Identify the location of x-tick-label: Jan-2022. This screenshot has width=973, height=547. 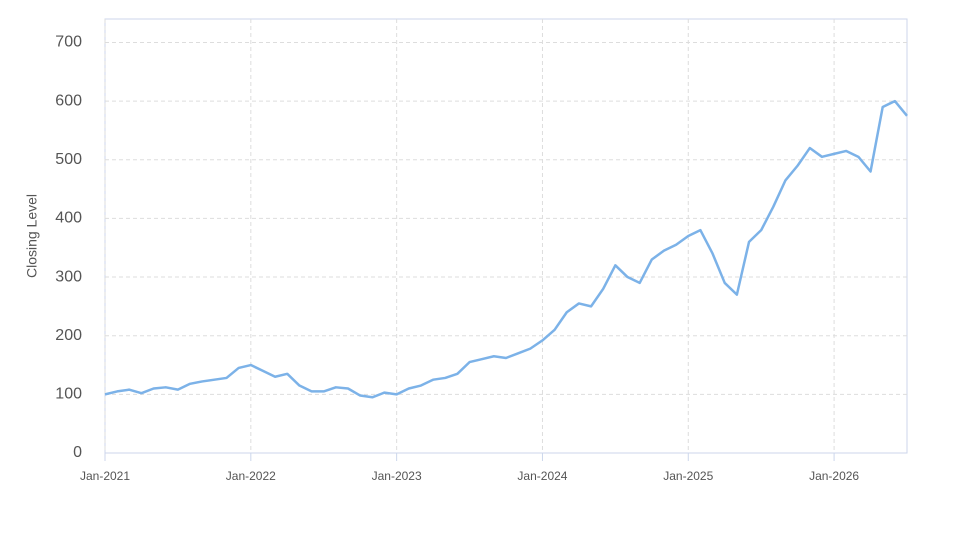
(251, 476).